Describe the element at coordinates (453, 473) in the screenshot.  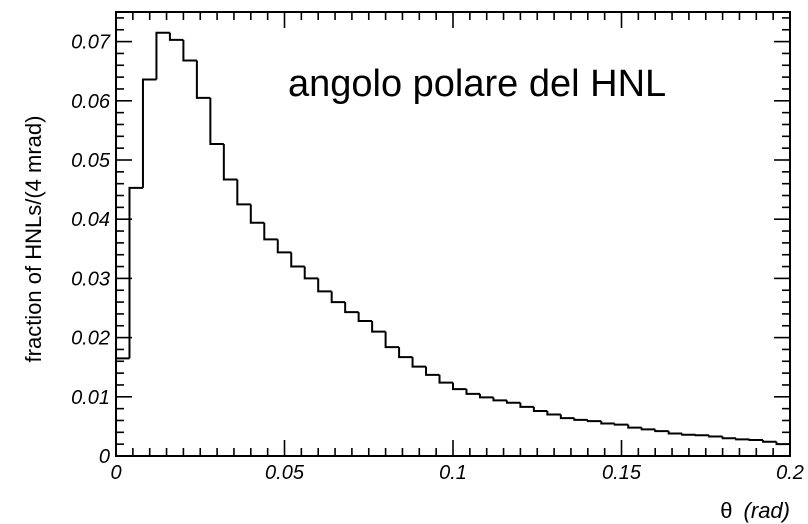
I see `x-tick-label: 0.1` at that location.